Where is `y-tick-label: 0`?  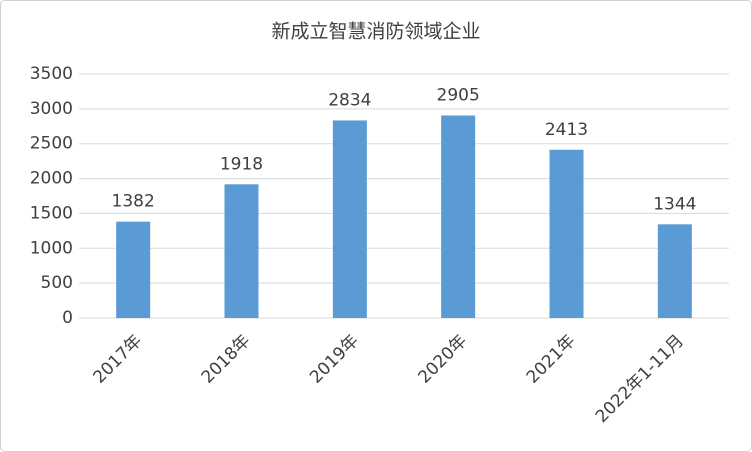 y-tick-label: 0 is located at coordinates (67, 318).